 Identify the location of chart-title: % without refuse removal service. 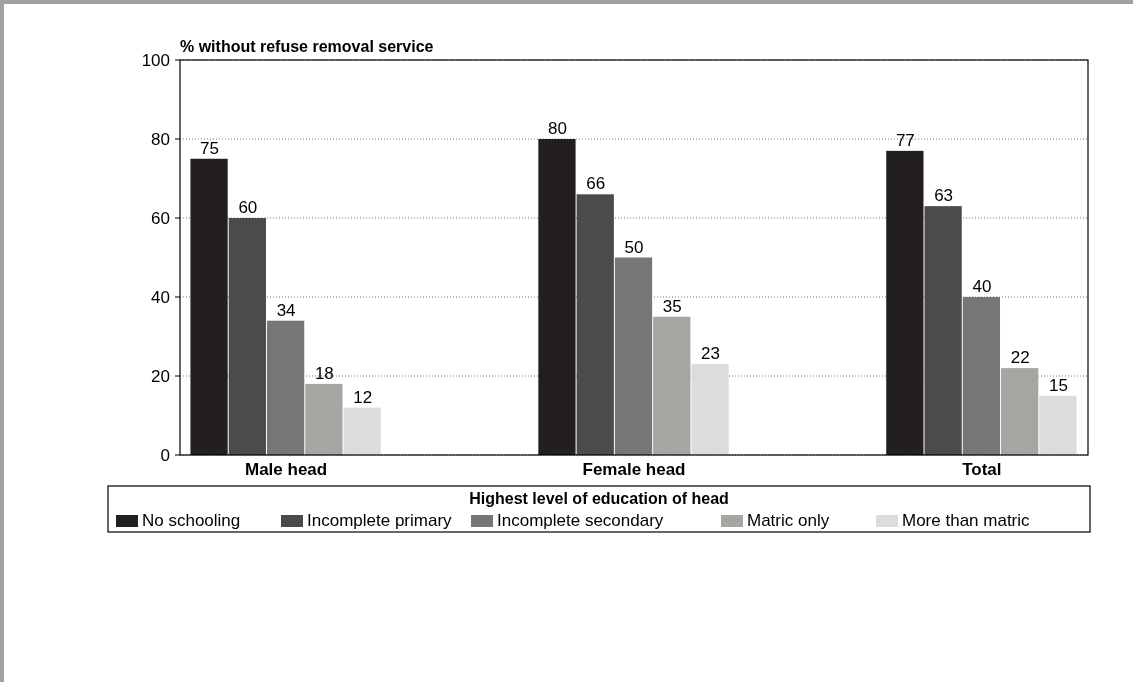
(307, 46).